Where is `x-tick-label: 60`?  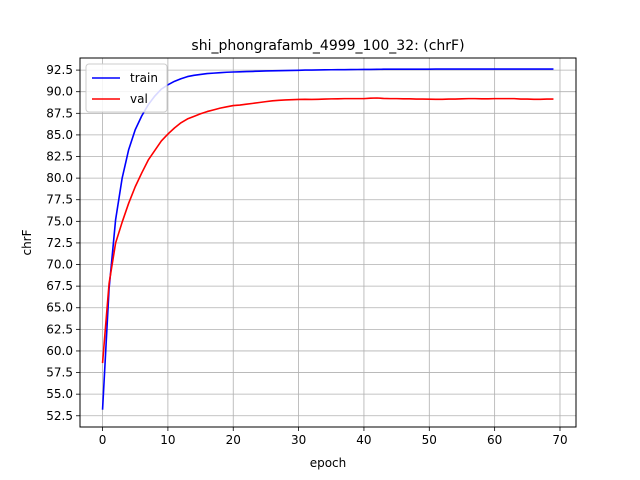
x-tick-label: 60 is located at coordinates (494, 440).